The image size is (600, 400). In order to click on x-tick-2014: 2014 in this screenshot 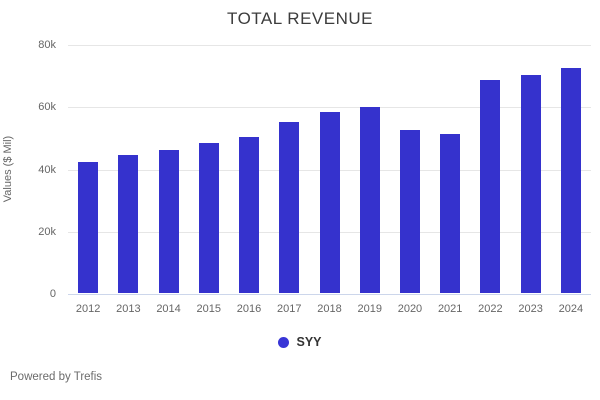, I will do `click(168, 309)`.